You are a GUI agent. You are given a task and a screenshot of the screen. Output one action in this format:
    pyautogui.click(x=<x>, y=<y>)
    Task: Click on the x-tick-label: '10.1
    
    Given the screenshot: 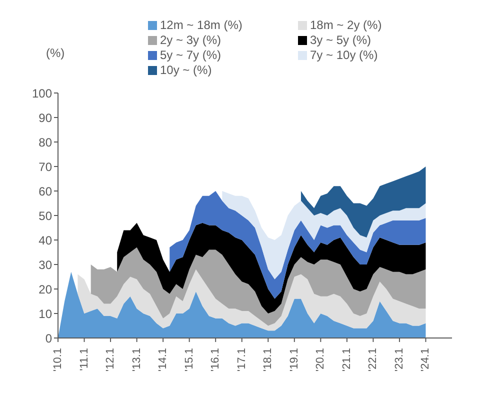 What is the action you would take?
    pyautogui.click(x=58, y=360)
    